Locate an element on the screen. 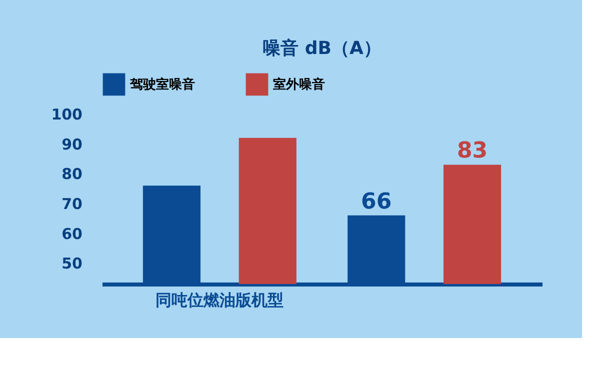  y-tick-label: 90 is located at coordinates (72, 144).